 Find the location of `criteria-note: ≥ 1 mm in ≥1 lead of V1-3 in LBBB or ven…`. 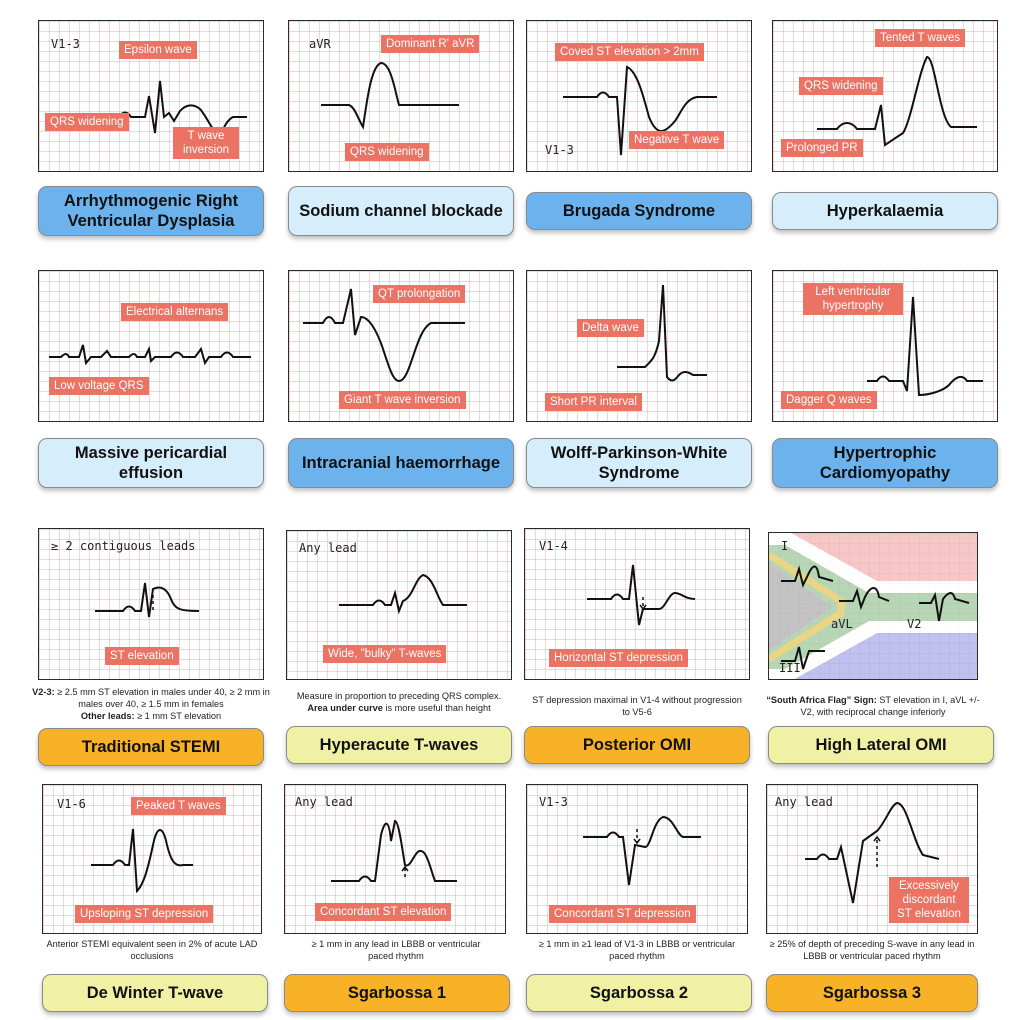

criteria-note: ≥ 1 mm in ≥1 lead of V1-3 in LBBB or ven… is located at coordinates (637, 950).